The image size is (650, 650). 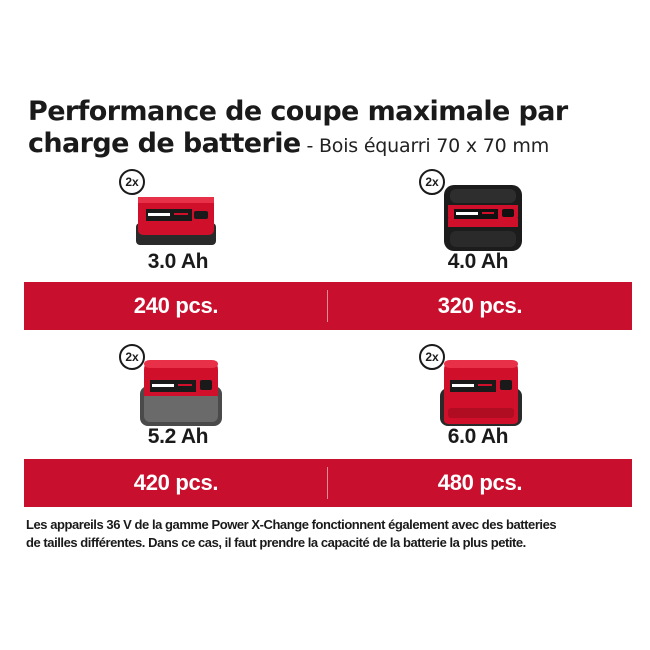 I want to click on result-value: 480 pcs., so click(x=480, y=482).